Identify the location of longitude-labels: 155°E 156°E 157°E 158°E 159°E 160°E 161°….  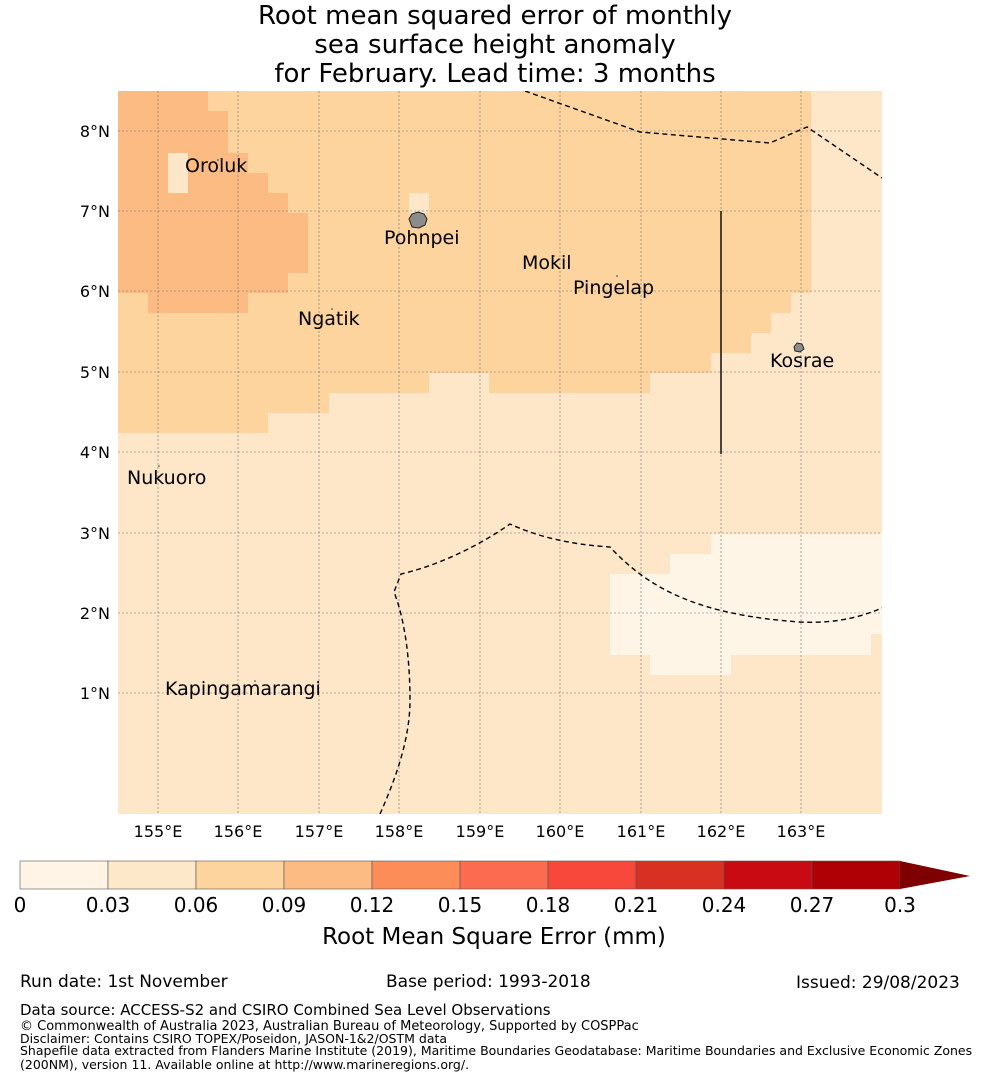
(480, 831).